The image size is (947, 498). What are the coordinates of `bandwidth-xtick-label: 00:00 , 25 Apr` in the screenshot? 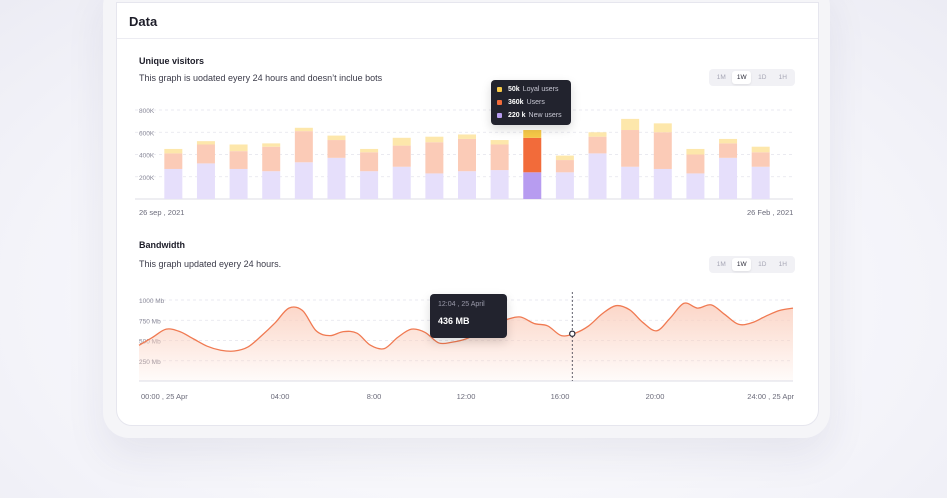 It's located at (164, 396).